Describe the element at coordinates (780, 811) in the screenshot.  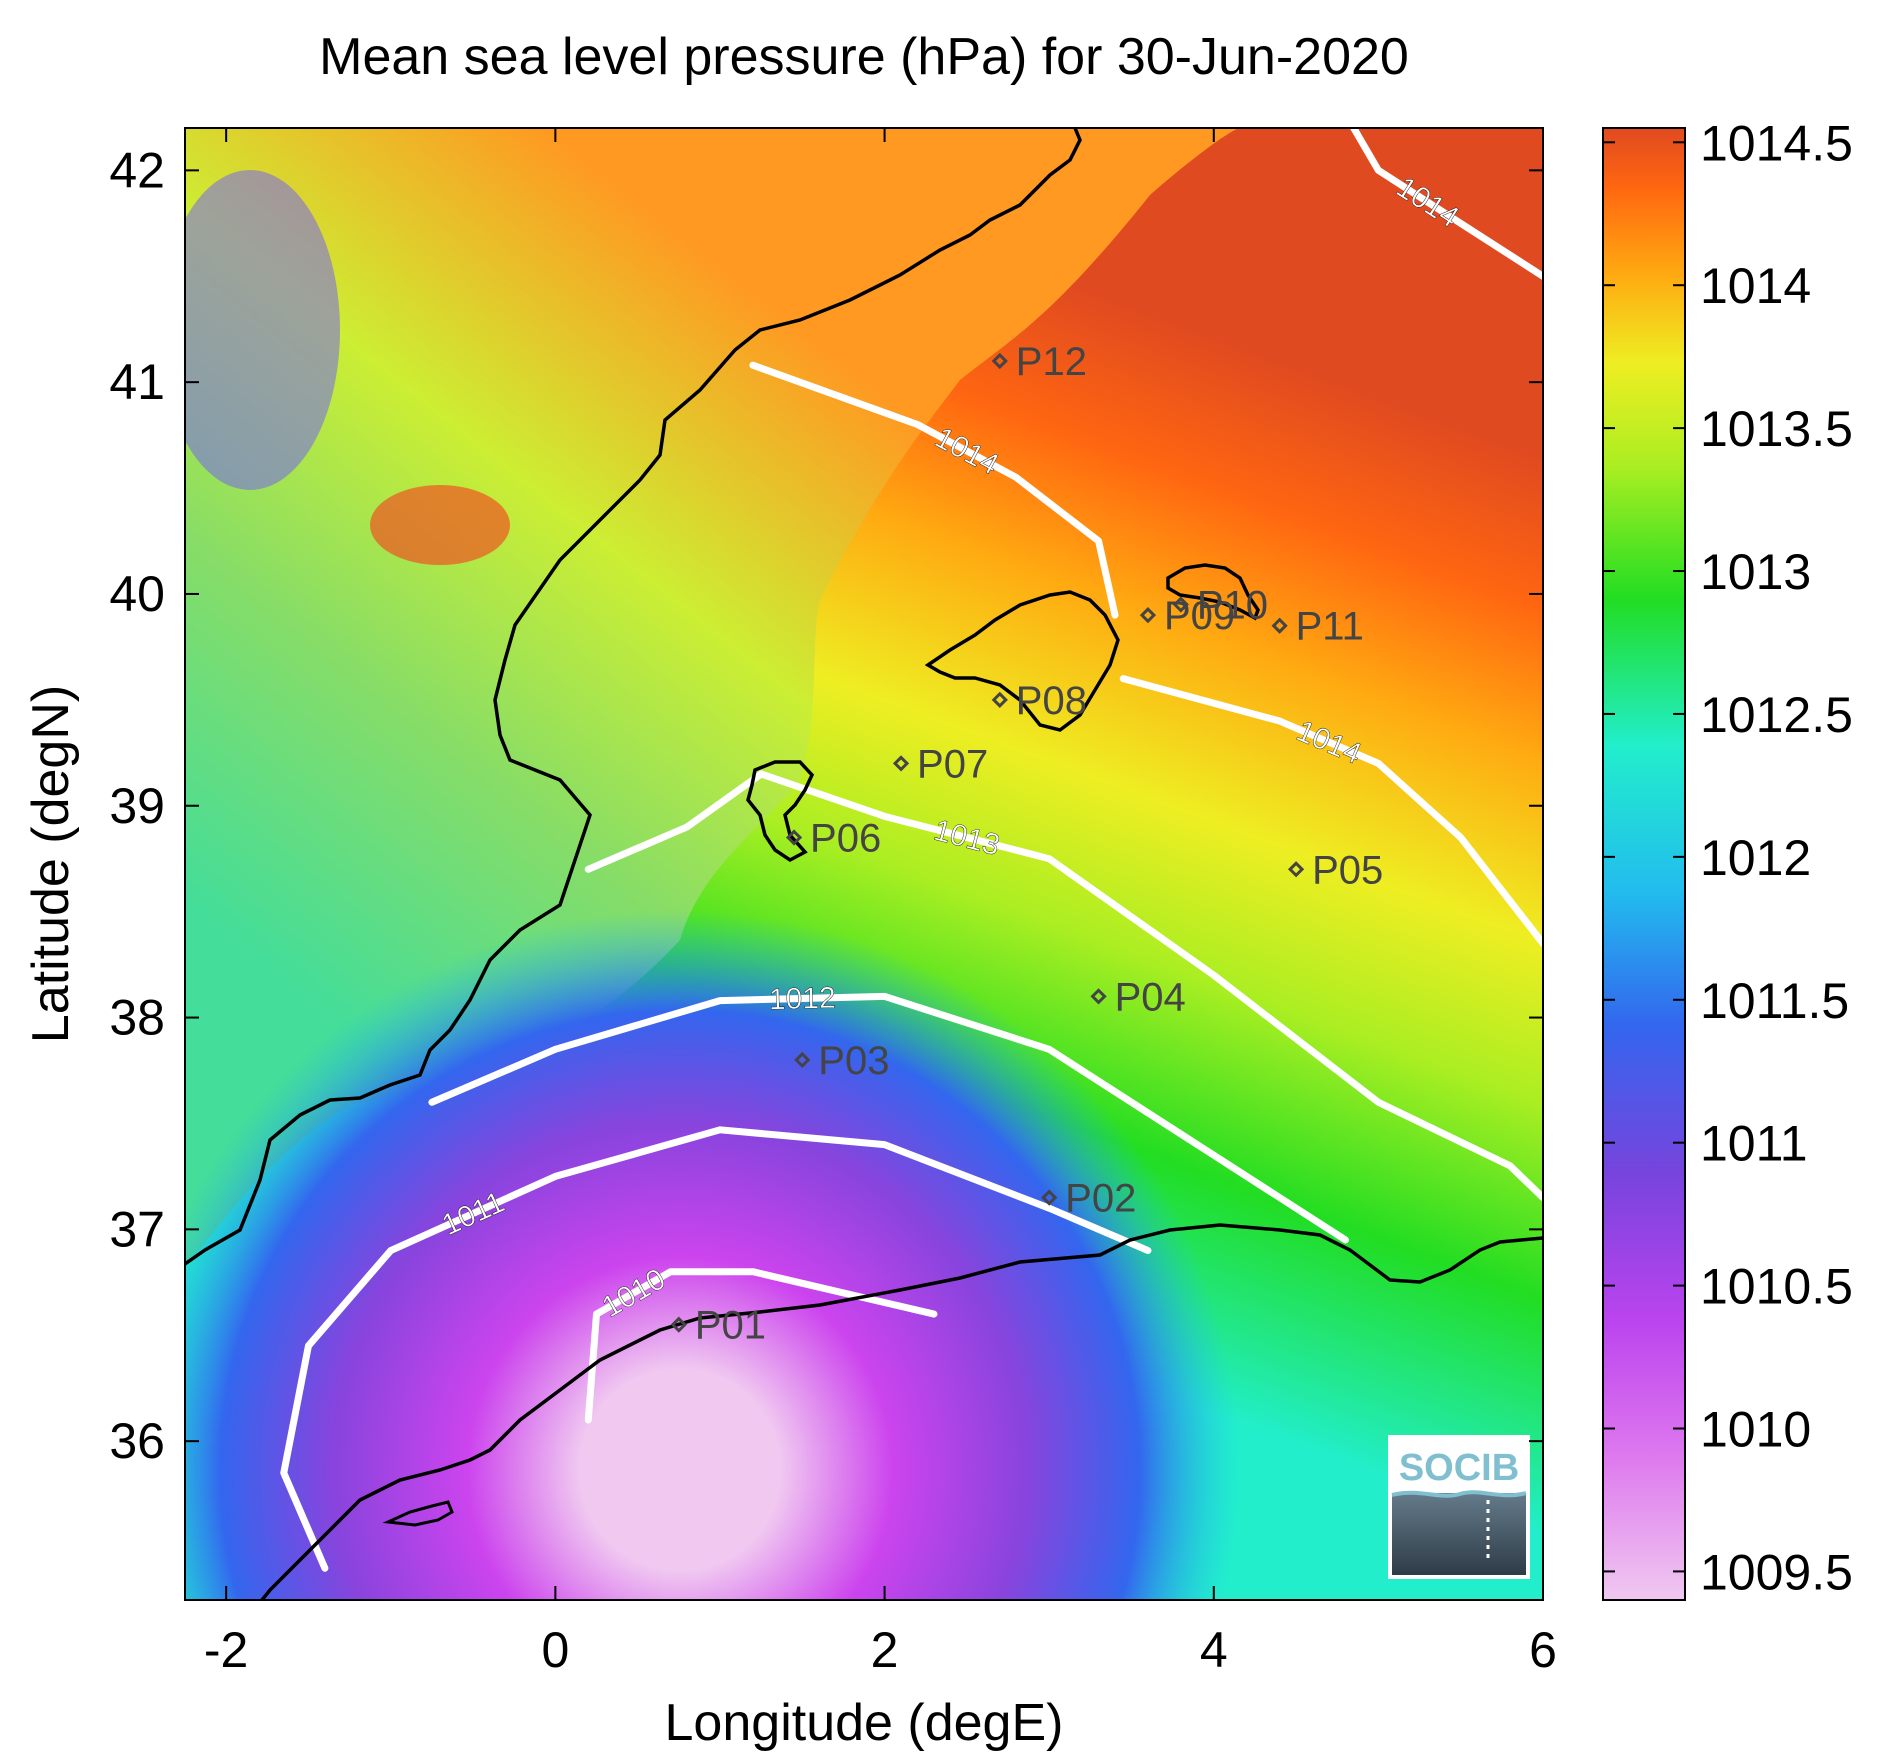
I see `coastline-ibiza` at that location.